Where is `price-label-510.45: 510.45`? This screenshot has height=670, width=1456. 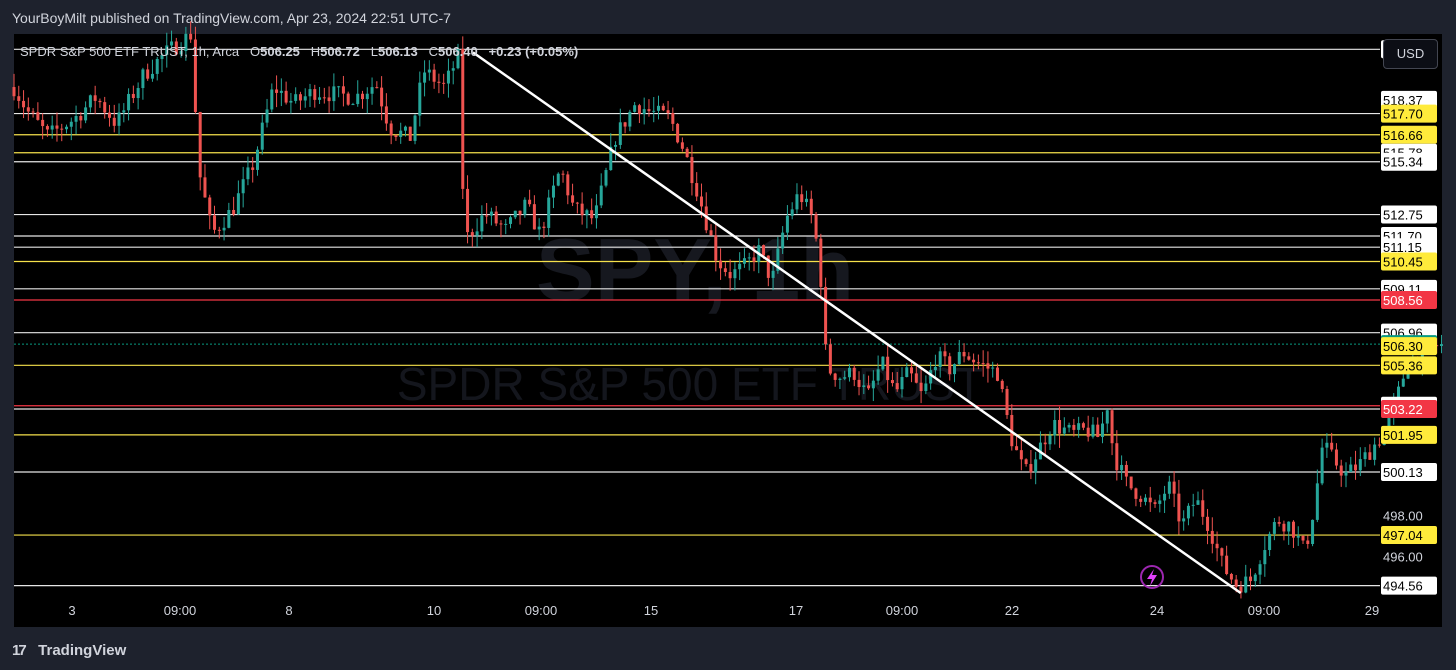 price-label-510.45: 510.45 is located at coordinates (1409, 261).